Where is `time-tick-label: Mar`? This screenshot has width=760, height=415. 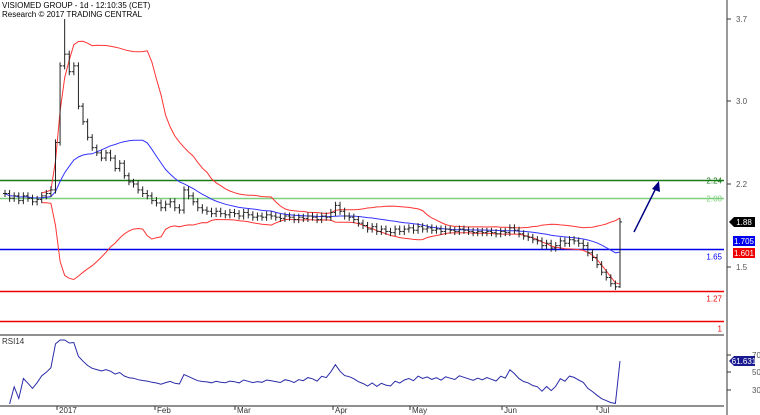 time-tick-label: Mar is located at coordinates (244, 410).